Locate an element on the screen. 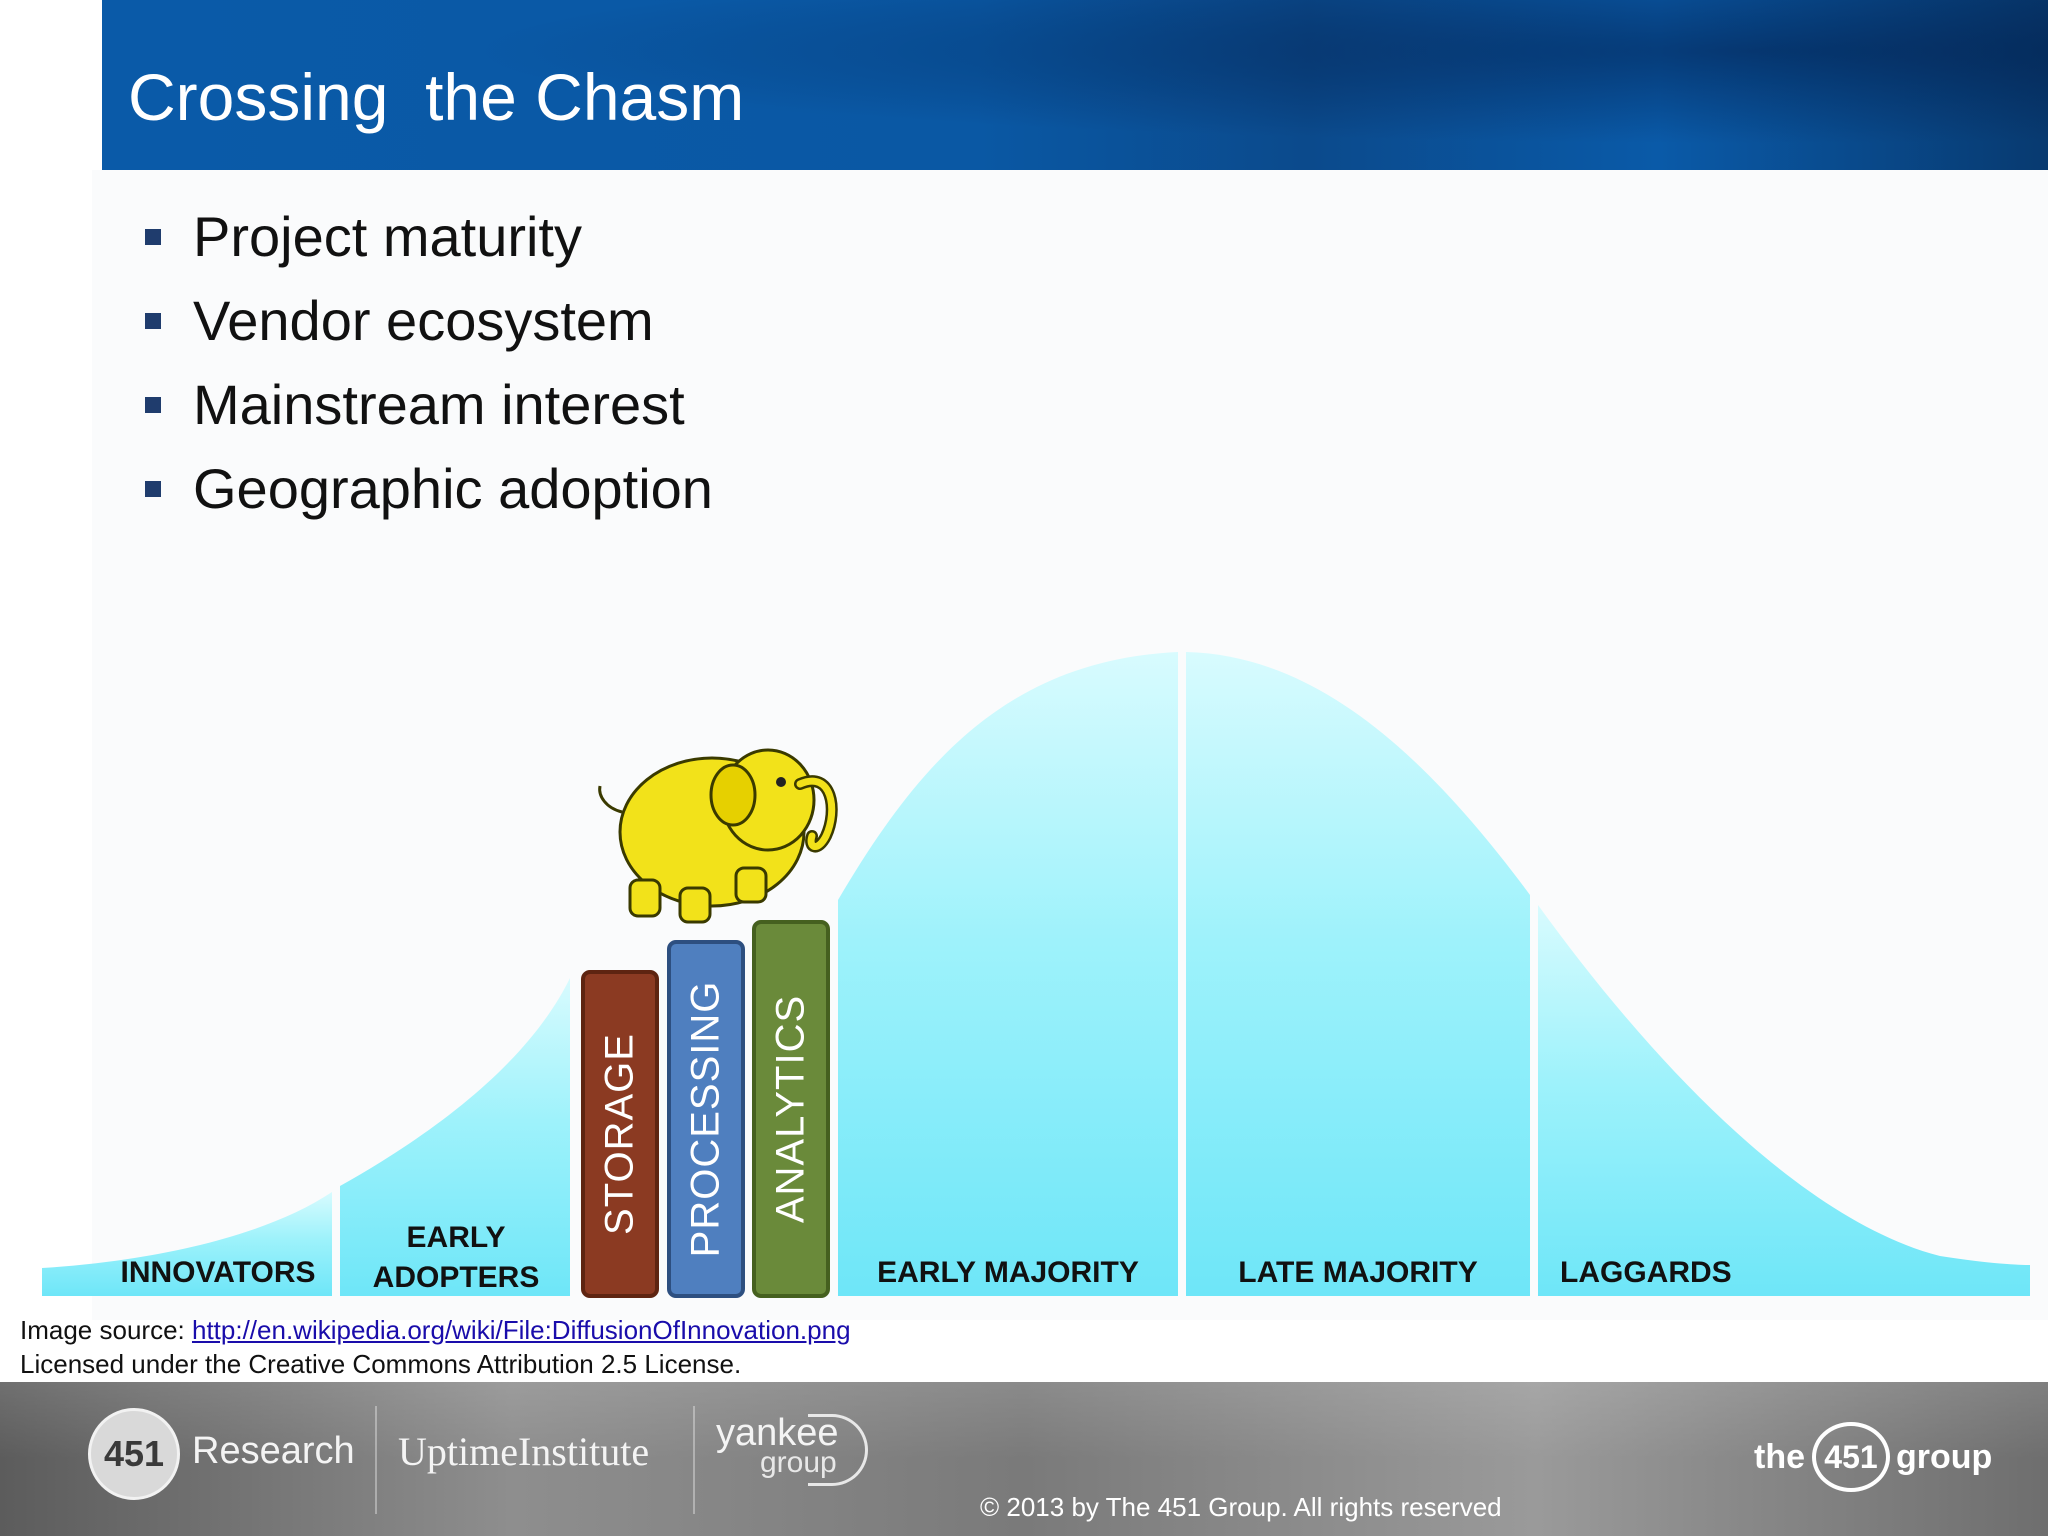  bullet-text: Project maturity is located at coordinates (387, 236).